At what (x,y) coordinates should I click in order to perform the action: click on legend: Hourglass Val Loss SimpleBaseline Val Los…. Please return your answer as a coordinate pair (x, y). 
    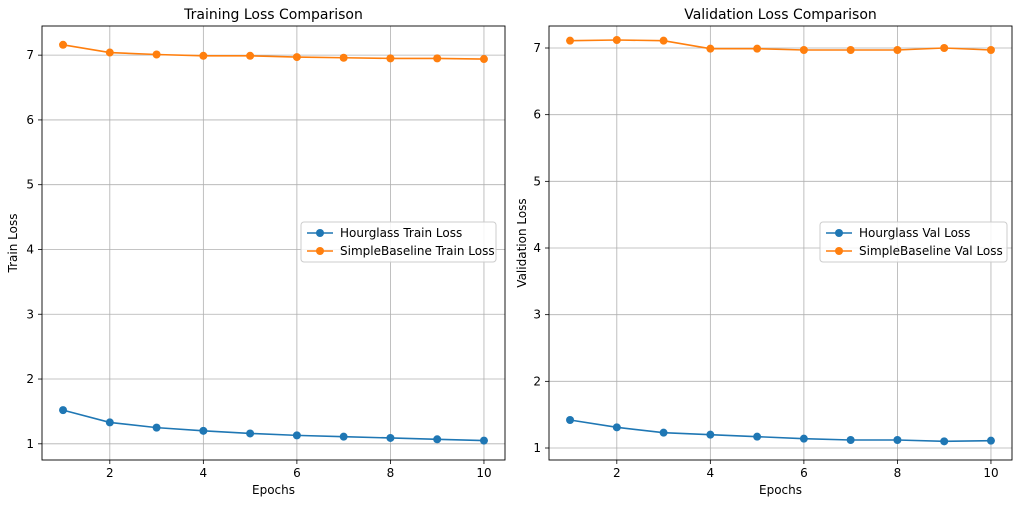
    Looking at the image, I should click on (913, 242).